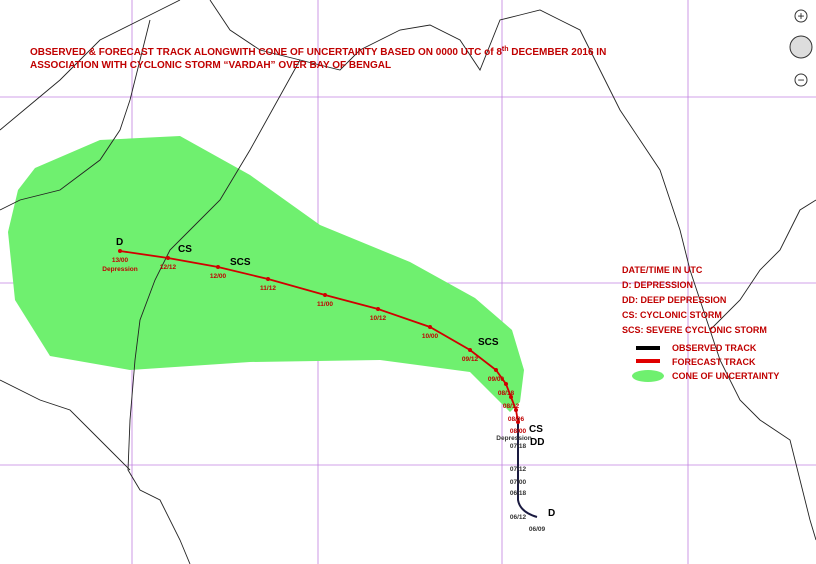 Image resolution: width=816 pixels, height=564 pixels. Describe the element at coordinates (120, 260) in the screenshot. I see `forecast-time: 13/00` at that location.